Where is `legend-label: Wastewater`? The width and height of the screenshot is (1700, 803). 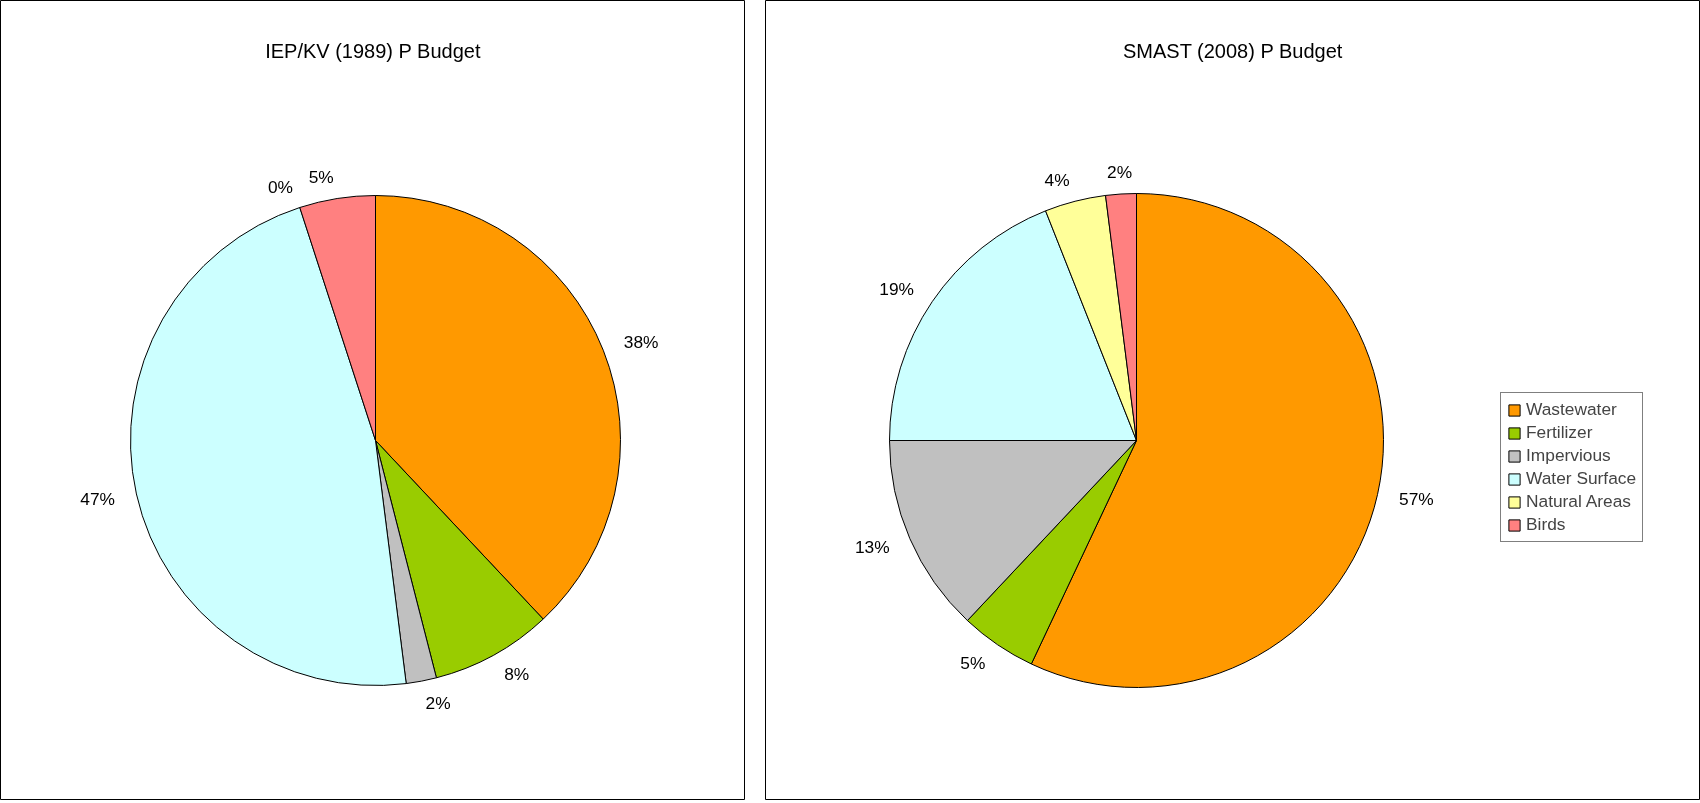 legend-label: Wastewater is located at coordinates (1571, 409).